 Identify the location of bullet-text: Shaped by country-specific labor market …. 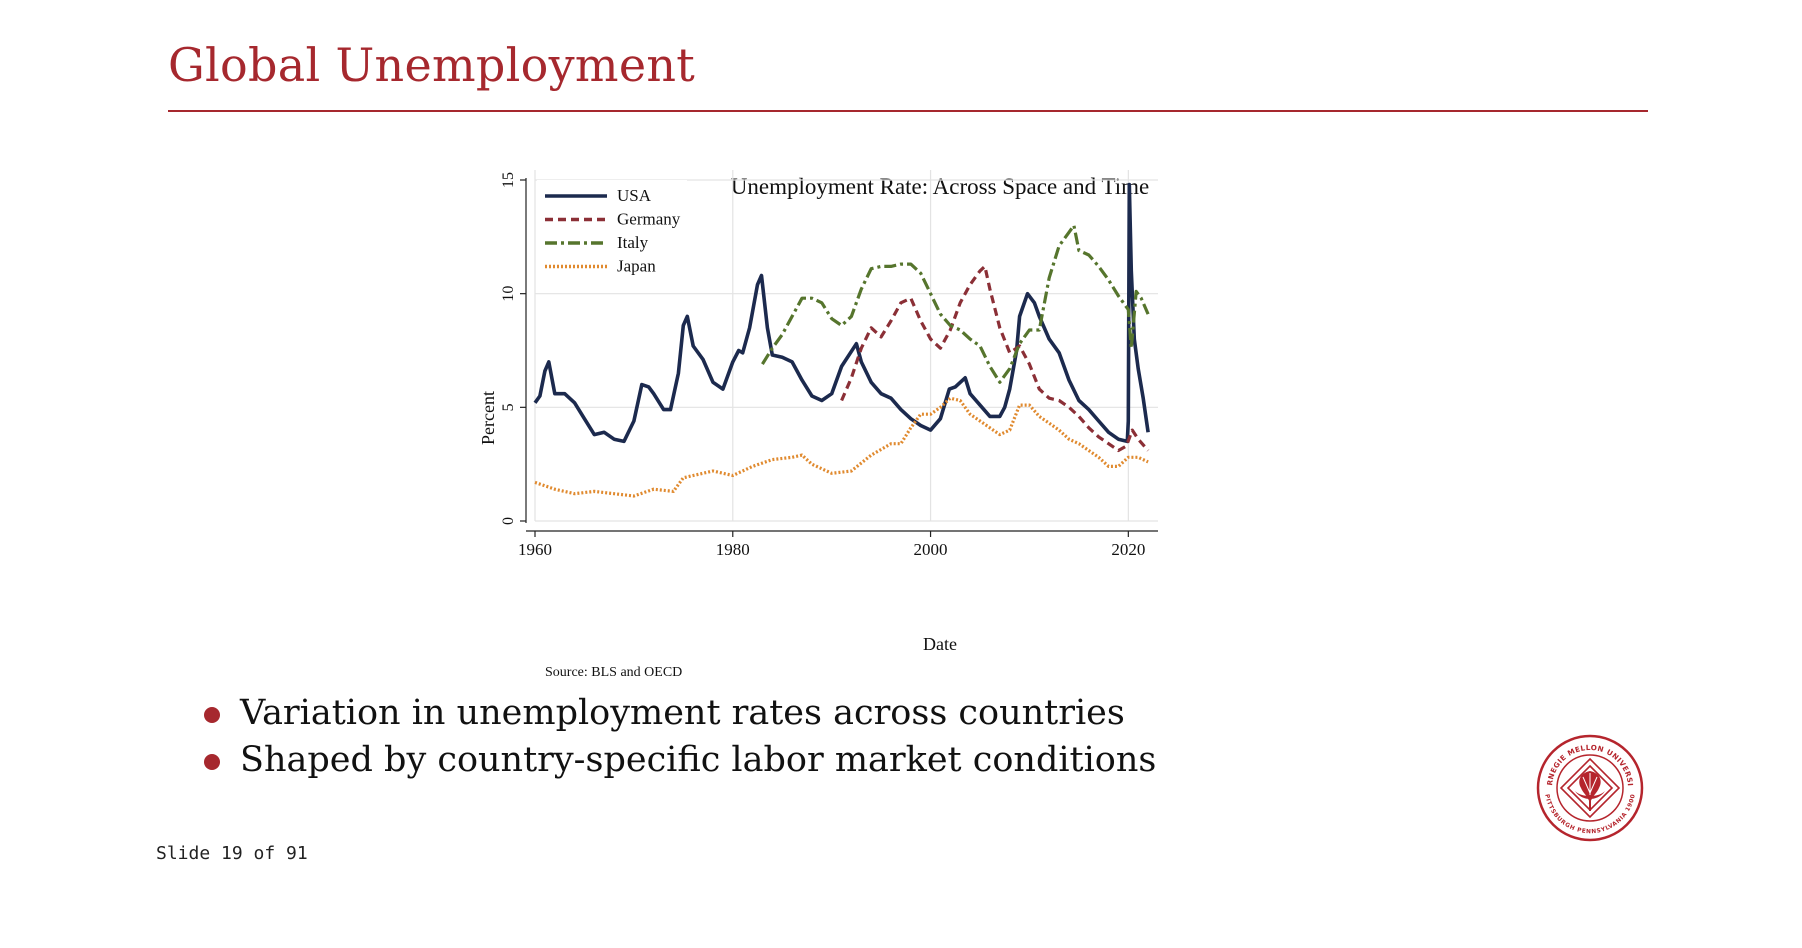
(698, 760).